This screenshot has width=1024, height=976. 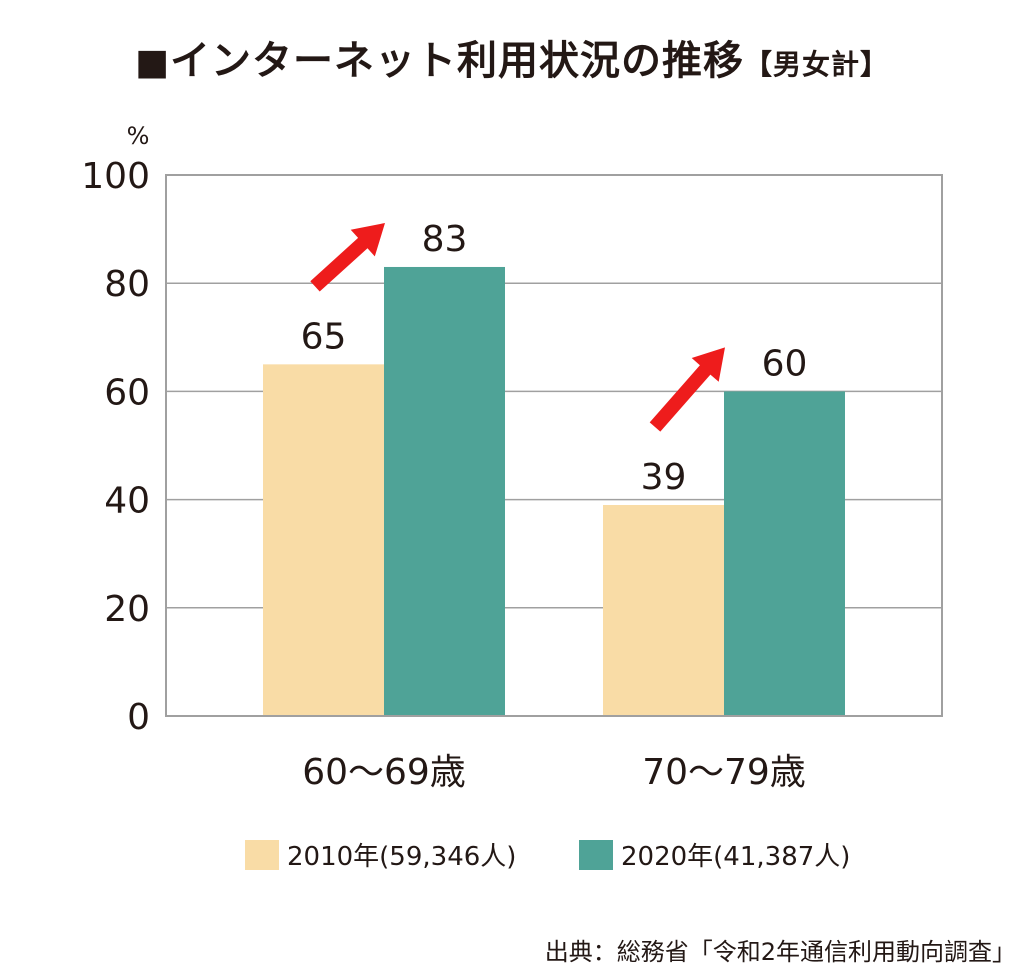 I want to click on y-tick-label-0: 0, so click(x=138, y=717).